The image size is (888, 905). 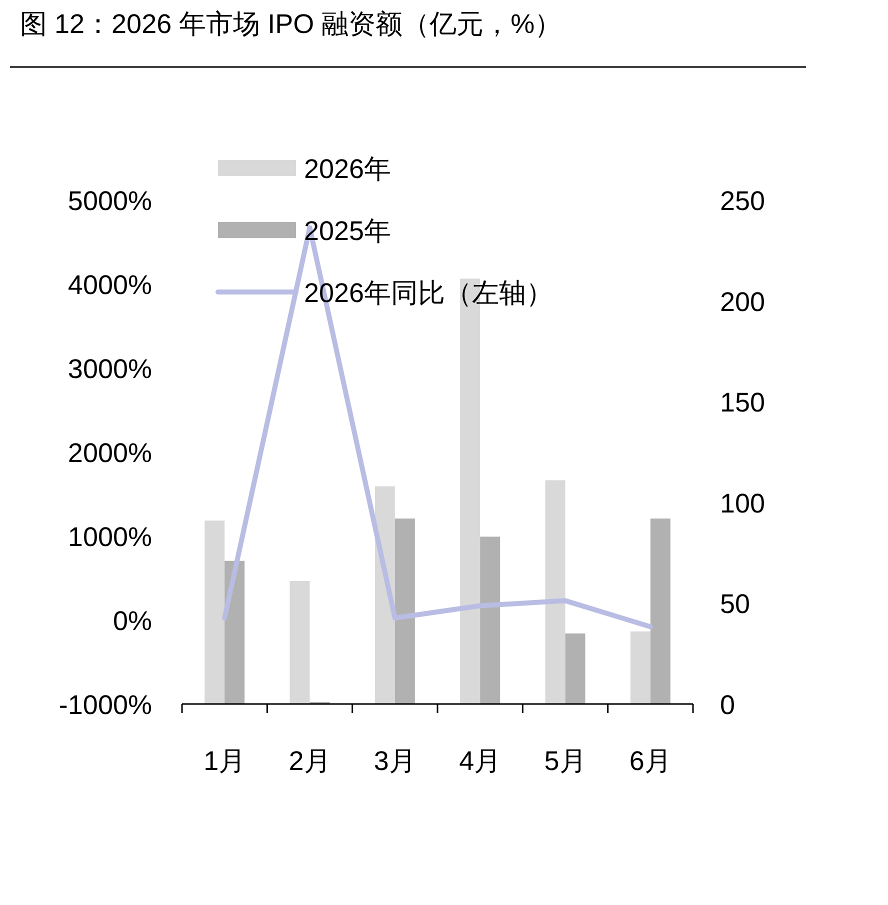 I want to click on y-tick-label: 1000%, so click(x=110, y=537).